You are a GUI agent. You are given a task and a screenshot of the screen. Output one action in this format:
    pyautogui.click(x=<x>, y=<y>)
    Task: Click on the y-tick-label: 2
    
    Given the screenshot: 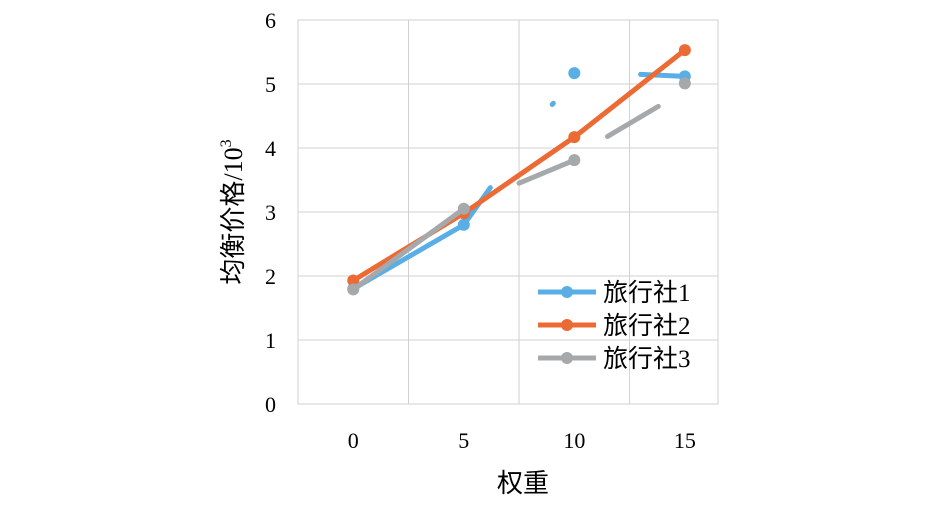 What is the action you would take?
    pyautogui.click(x=270, y=276)
    